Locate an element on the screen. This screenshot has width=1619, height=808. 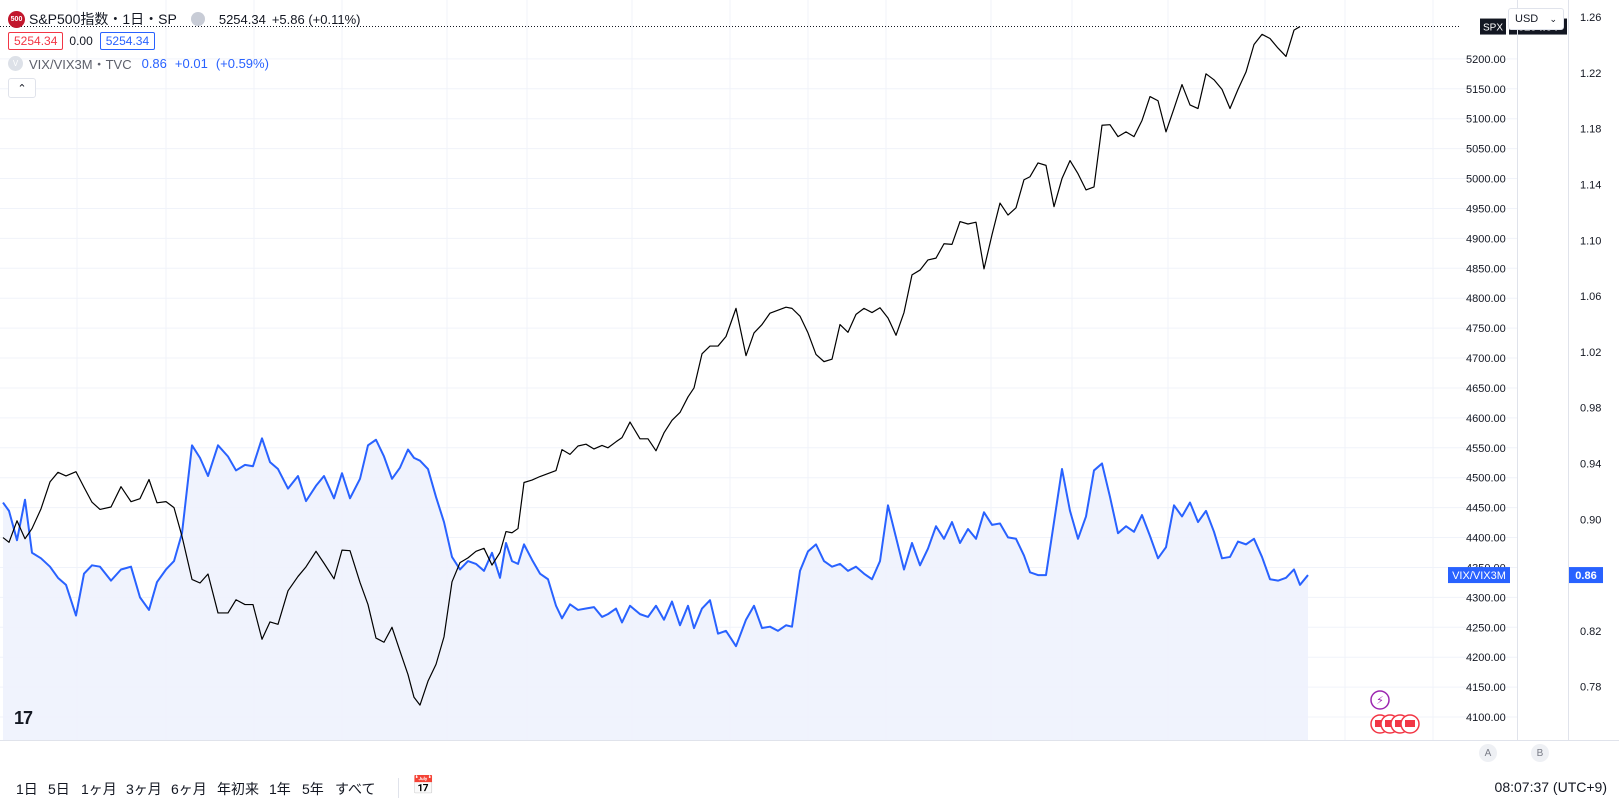
compare-series-legend: V VIX/VIX3M・TVC 0.86 +0.01 (+0.59%) is located at coordinates (184, 63).